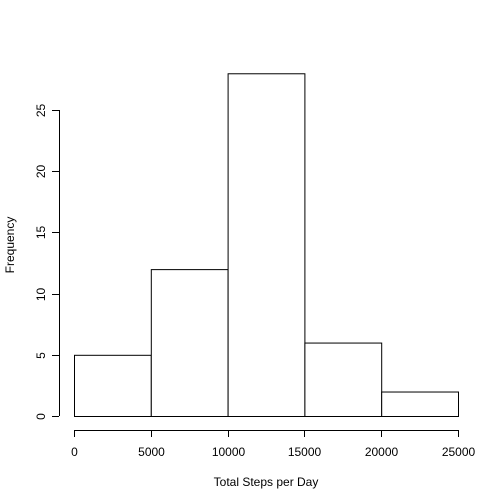 The width and height of the screenshot is (504, 504). What do you see at coordinates (47, 262) in the screenshot?
I see `y-axis: 0 5 10 15 20 25` at bounding box center [47, 262].